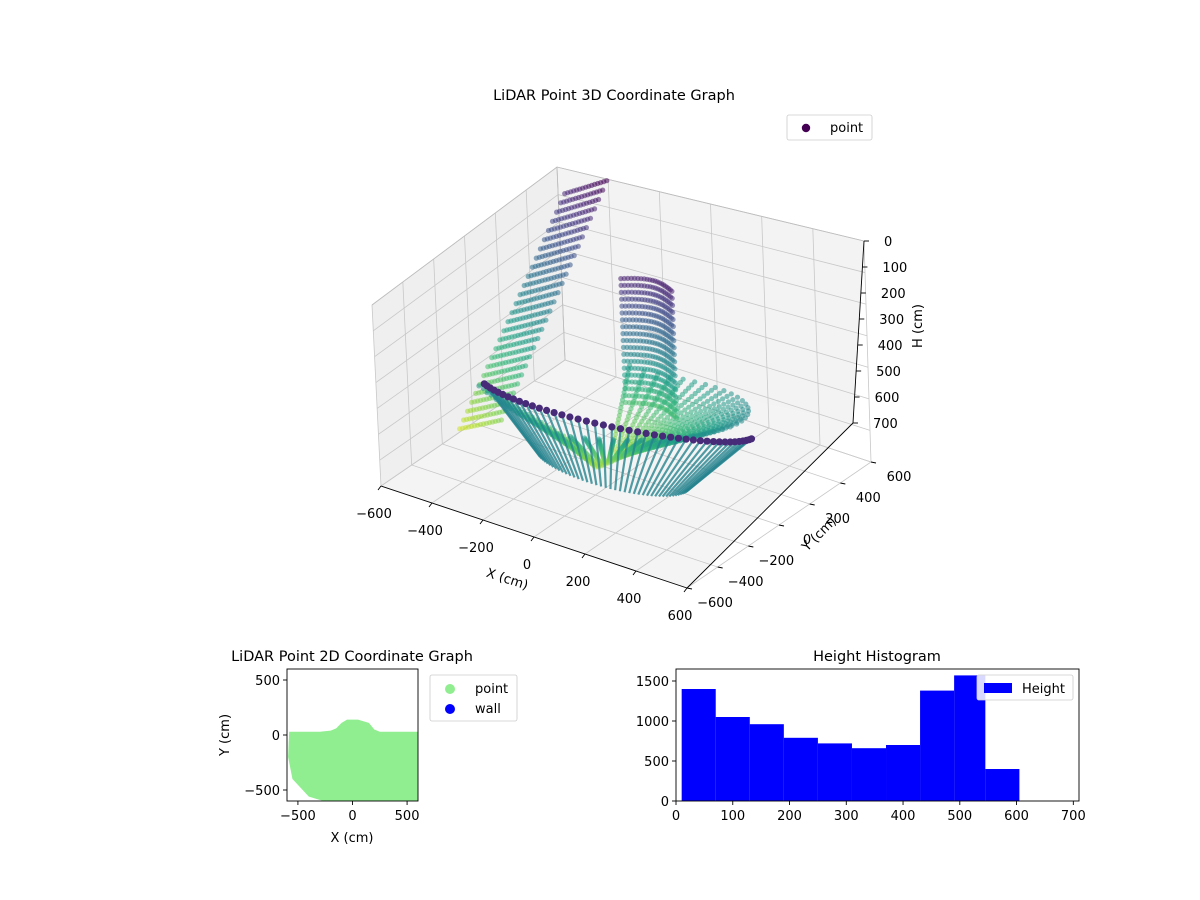 The width and height of the screenshot is (1200, 900). What do you see at coordinates (858, 332) in the screenshot?
I see `z-axis-line` at bounding box center [858, 332].